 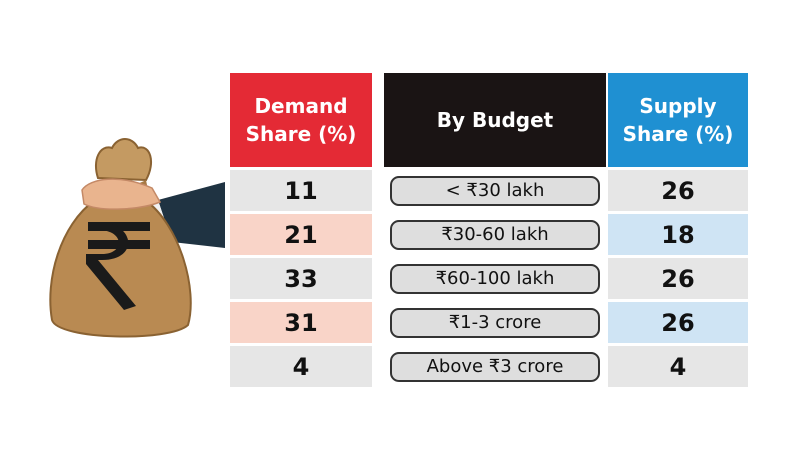 I want to click on budget-row: ₹30-60 lakh, so click(x=495, y=234).